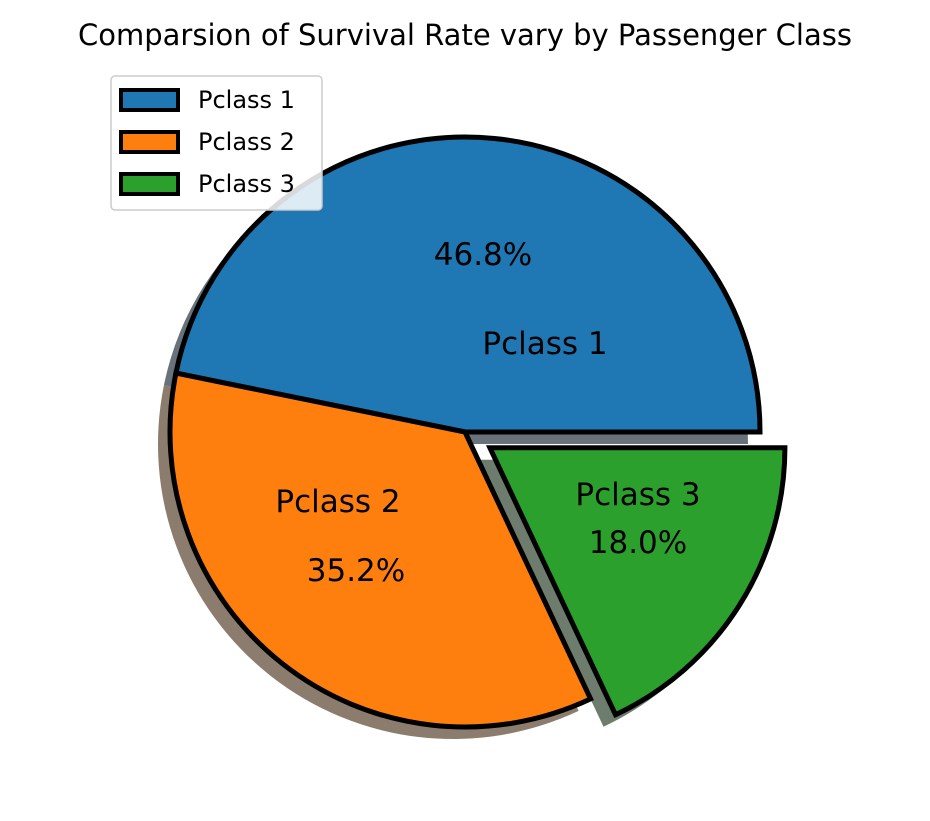 The image size is (930, 821). What do you see at coordinates (638, 543) in the screenshot?
I see `slice-percent-label-pclass-3: 18.0%` at bounding box center [638, 543].